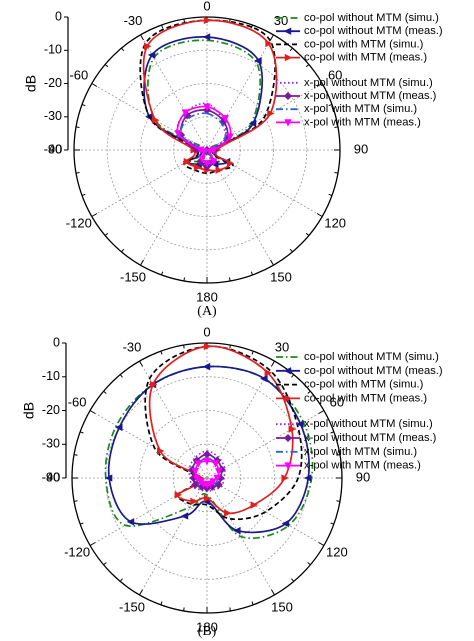 The image size is (474, 641). Describe the element at coordinates (337, 401) in the screenshot. I see `angle-label: 60` at that location.